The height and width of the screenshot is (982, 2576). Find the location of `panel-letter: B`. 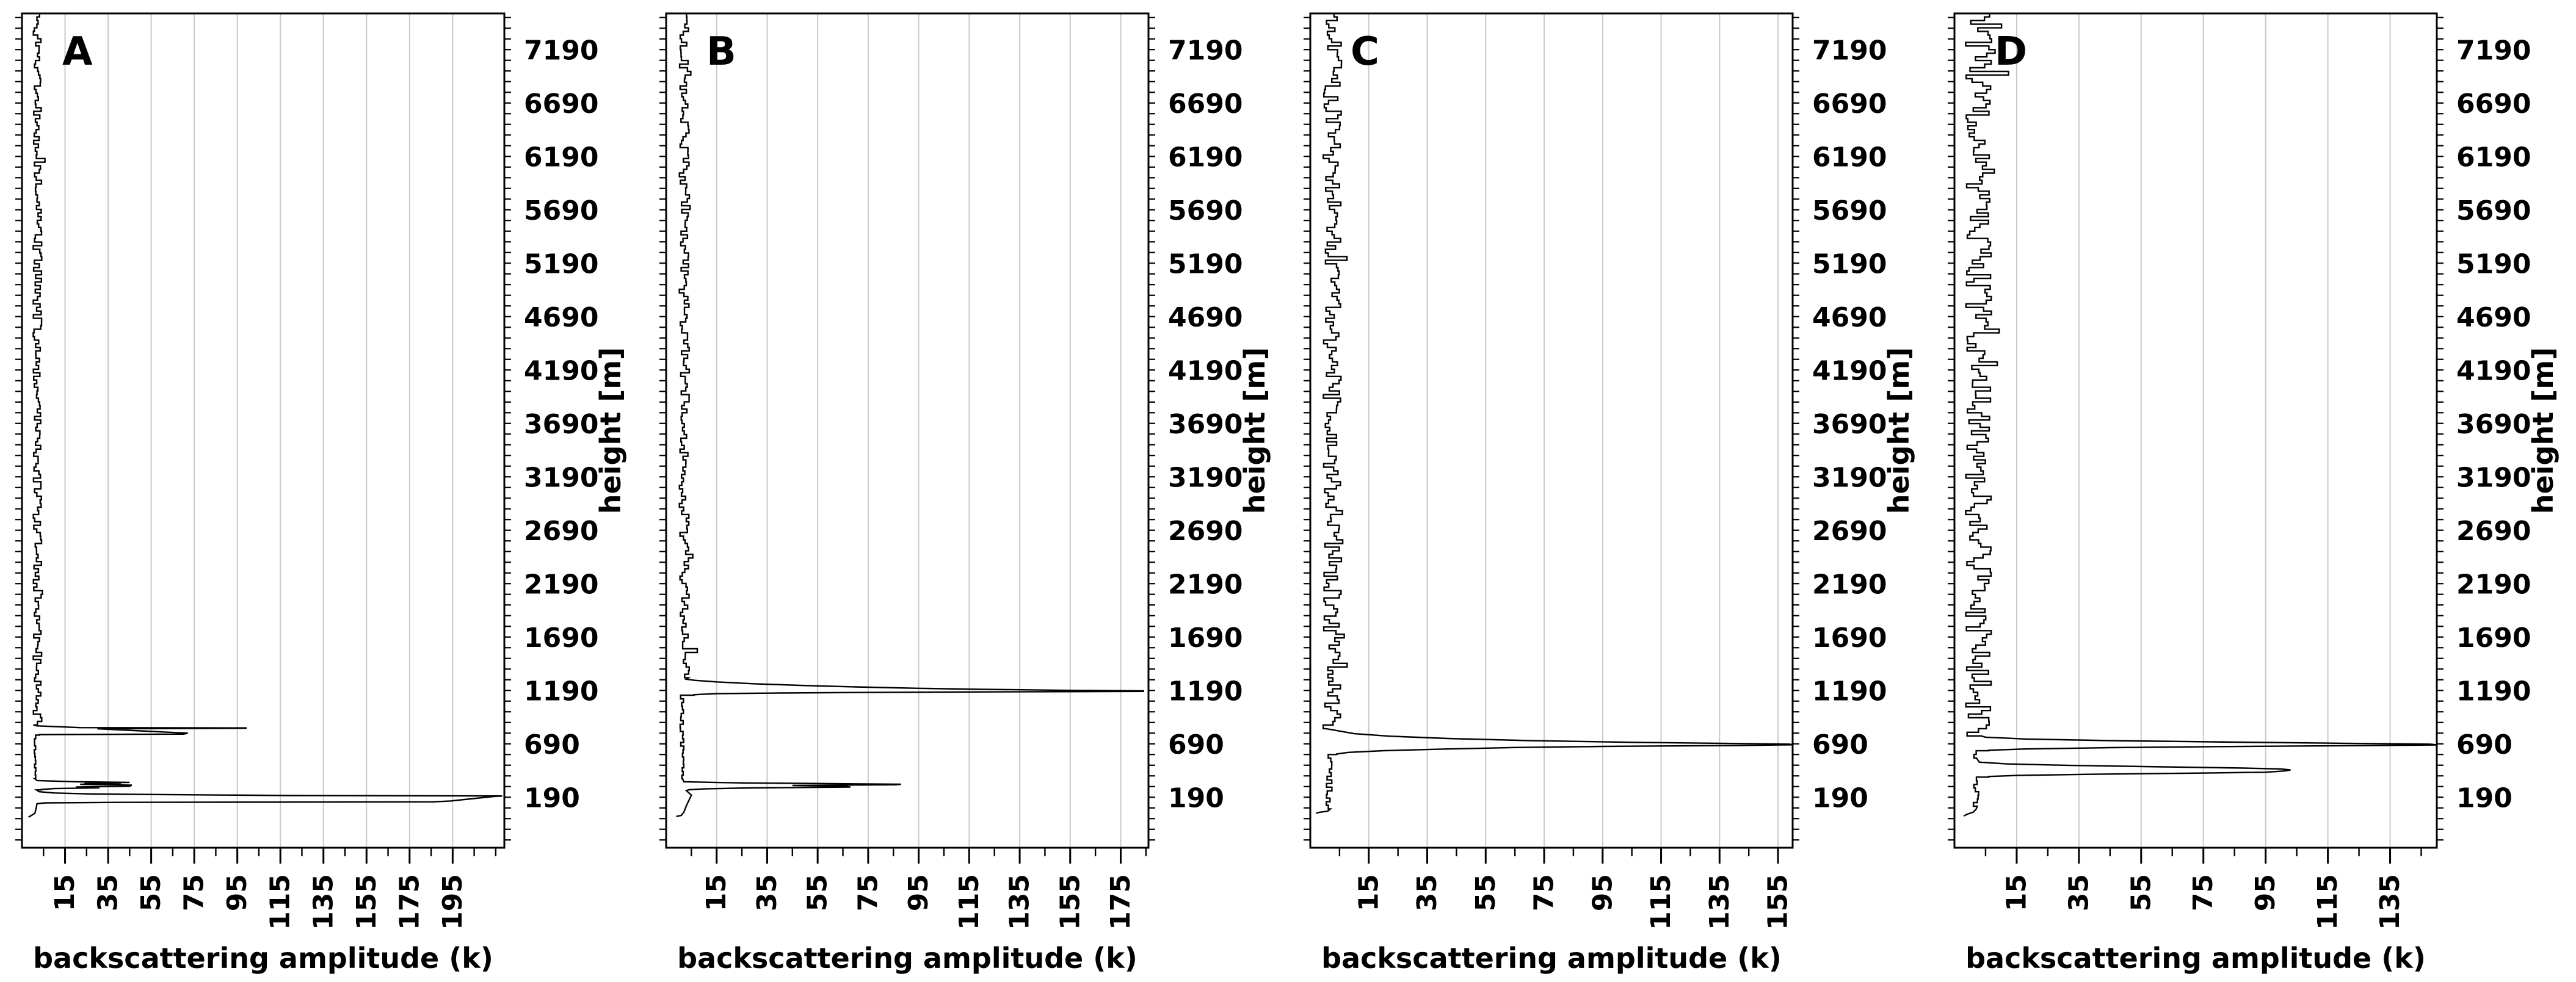

panel-letter: B is located at coordinates (721, 51).